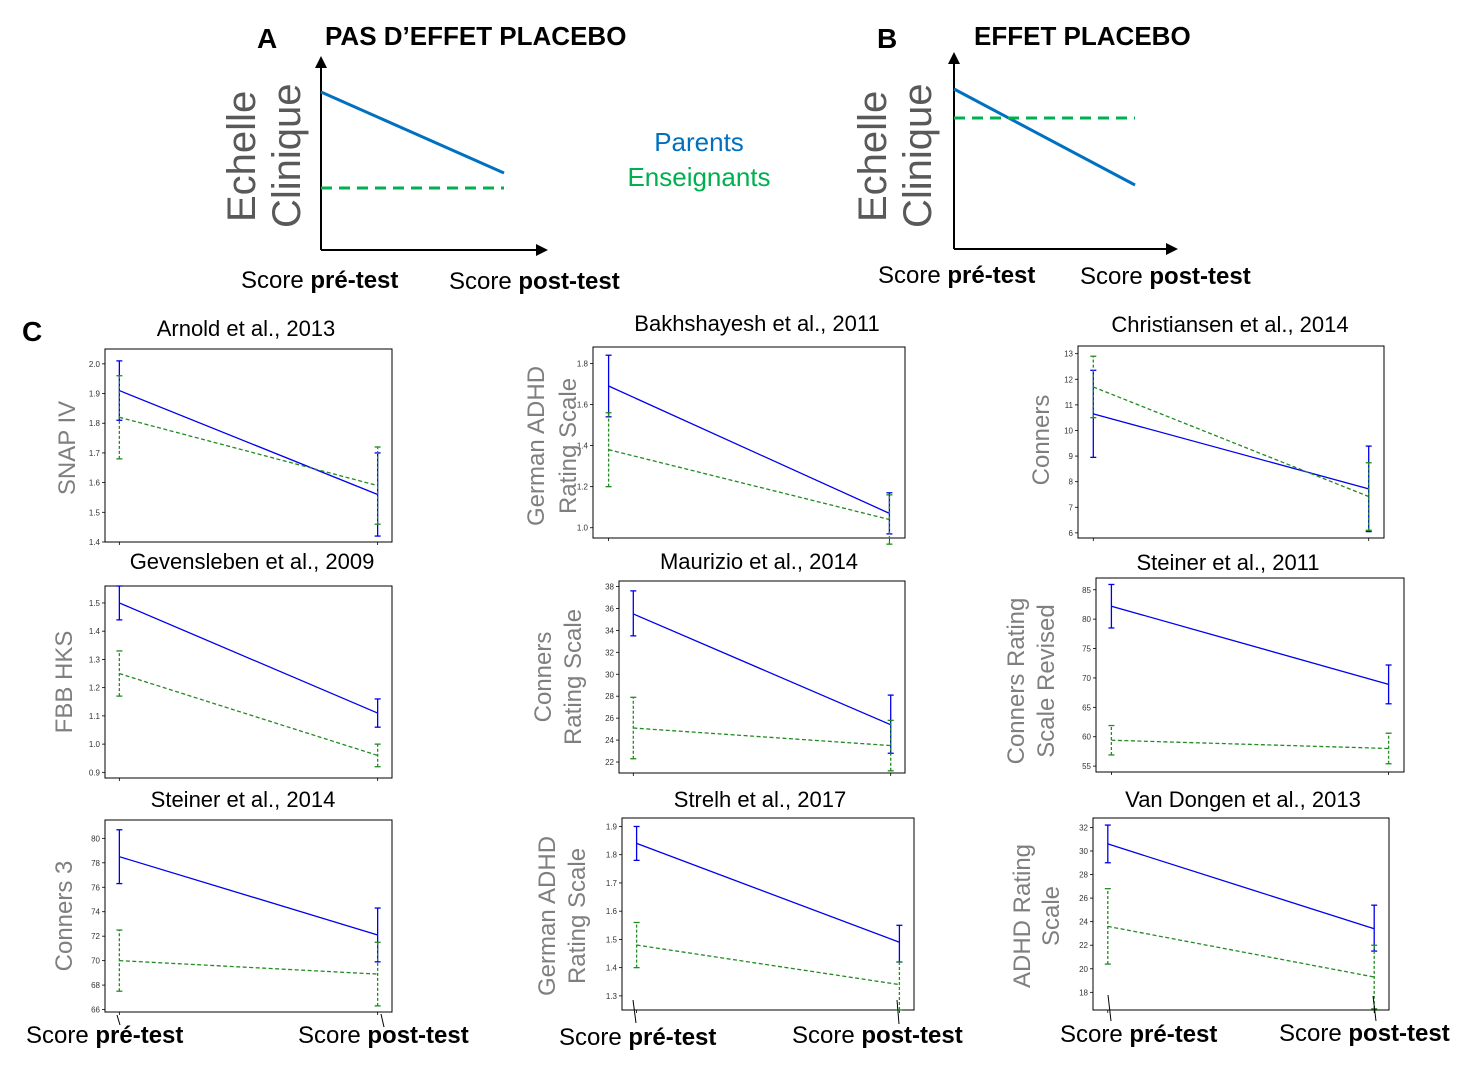 This screenshot has height=1067, width=1474. What do you see at coordinates (1083, 922) in the screenshot?
I see `y-tick-label: 24` at bounding box center [1083, 922].